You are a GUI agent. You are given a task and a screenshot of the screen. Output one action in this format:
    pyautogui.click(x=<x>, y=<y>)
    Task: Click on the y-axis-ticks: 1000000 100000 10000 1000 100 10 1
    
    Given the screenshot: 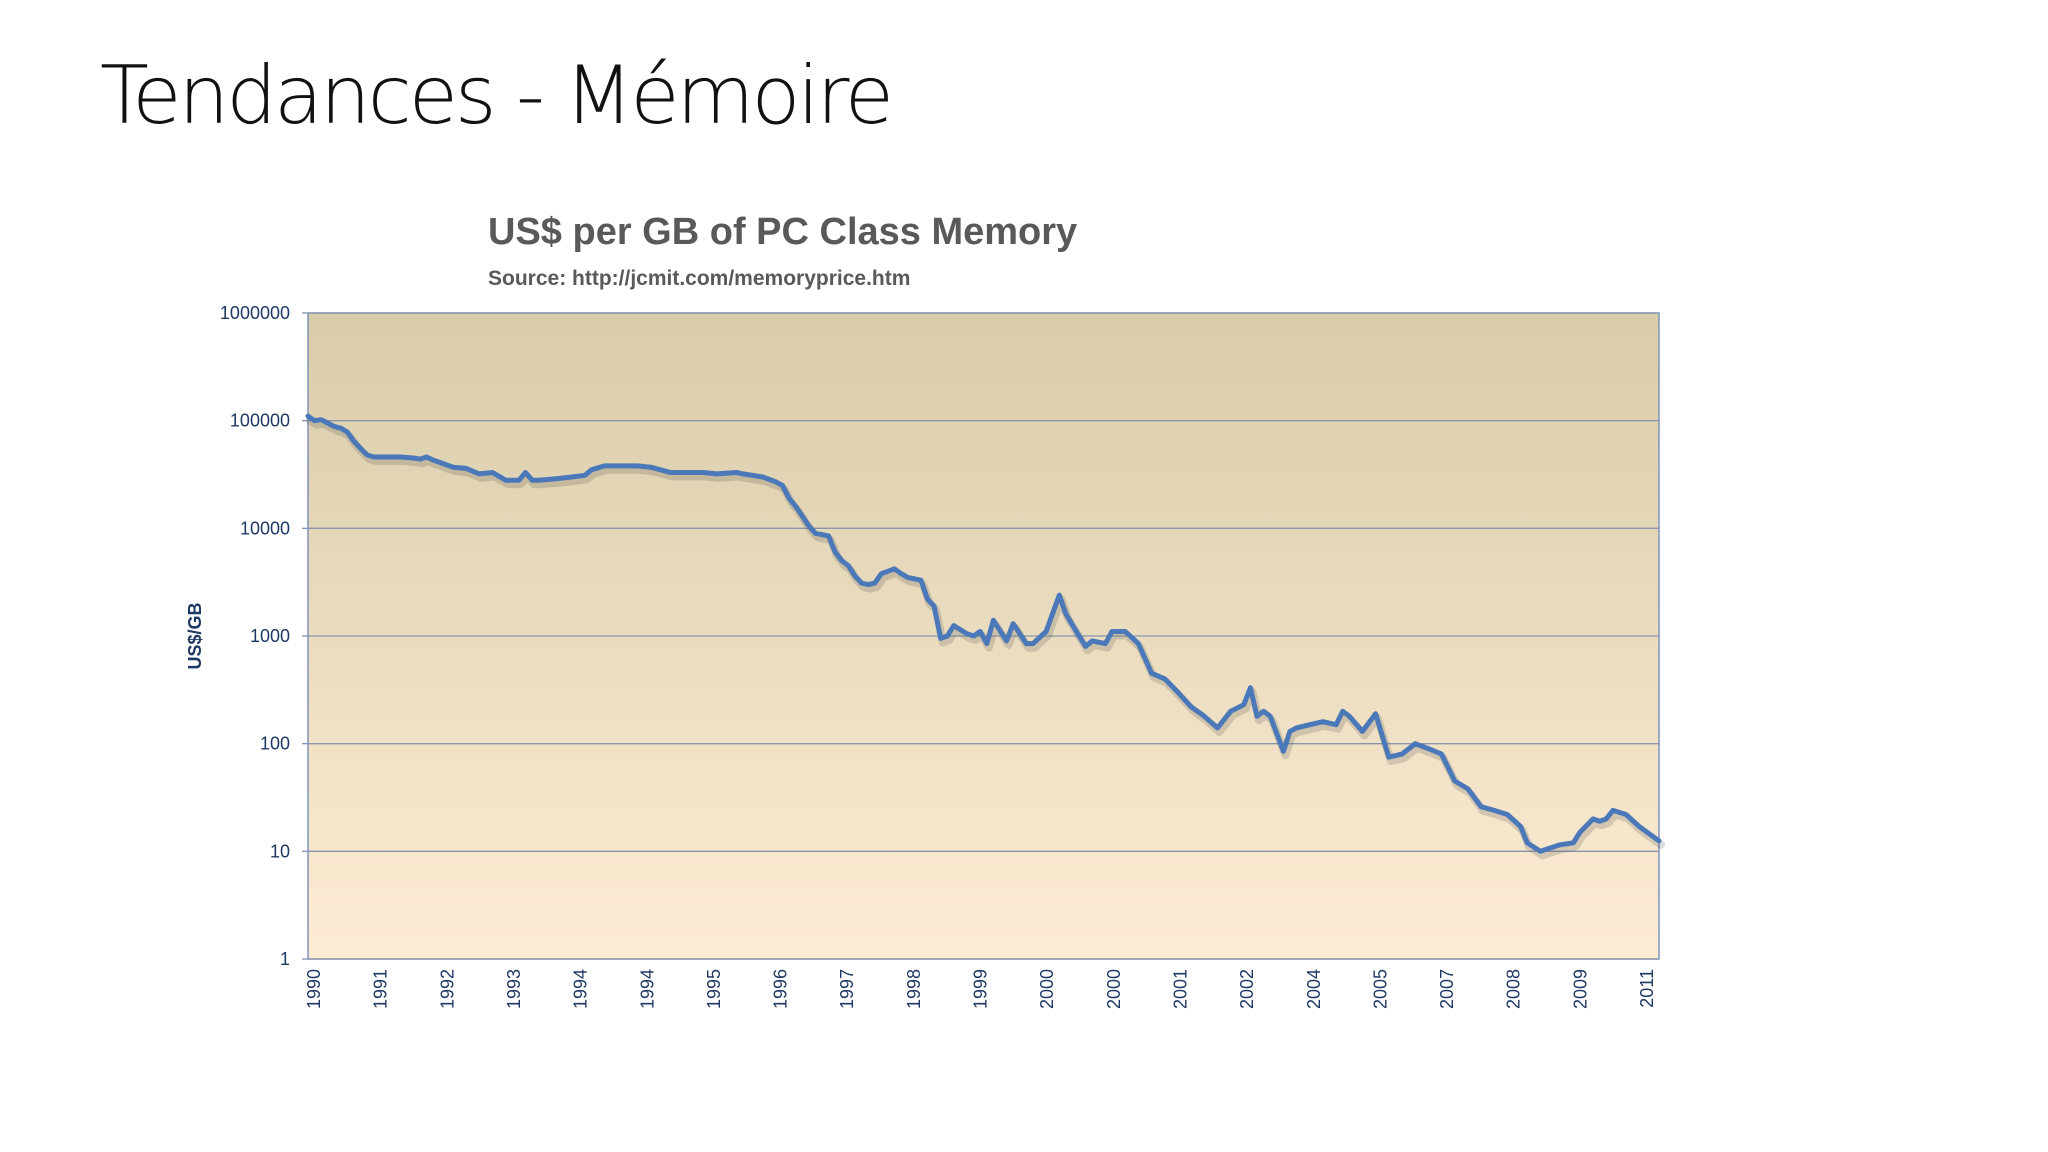 What is the action you would take?
    pyautogui.click(x=264, y=636)
    